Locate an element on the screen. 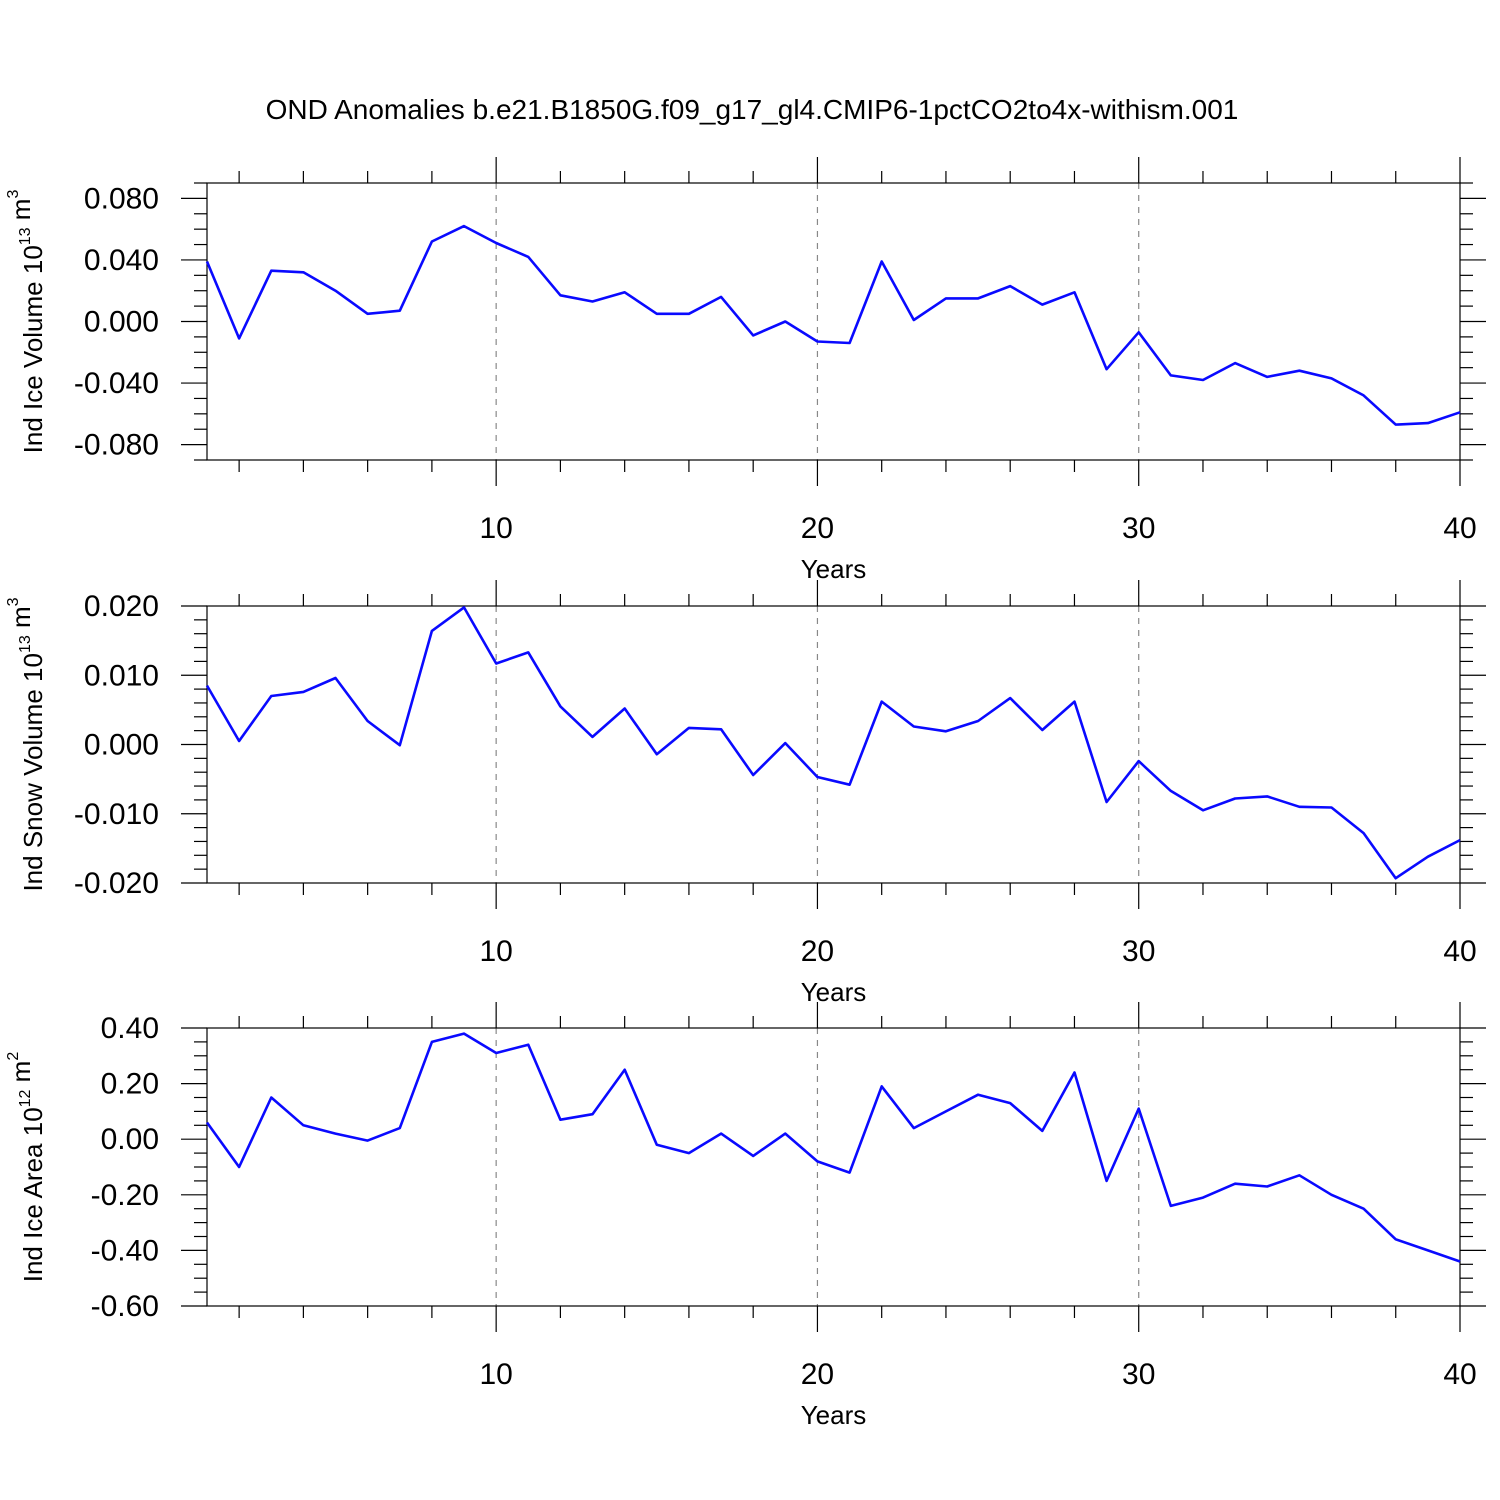 The height and width of the screenshot is (1500, 1500). p2-xtick-label-20: 20 is located at coordinates (817, 1374).